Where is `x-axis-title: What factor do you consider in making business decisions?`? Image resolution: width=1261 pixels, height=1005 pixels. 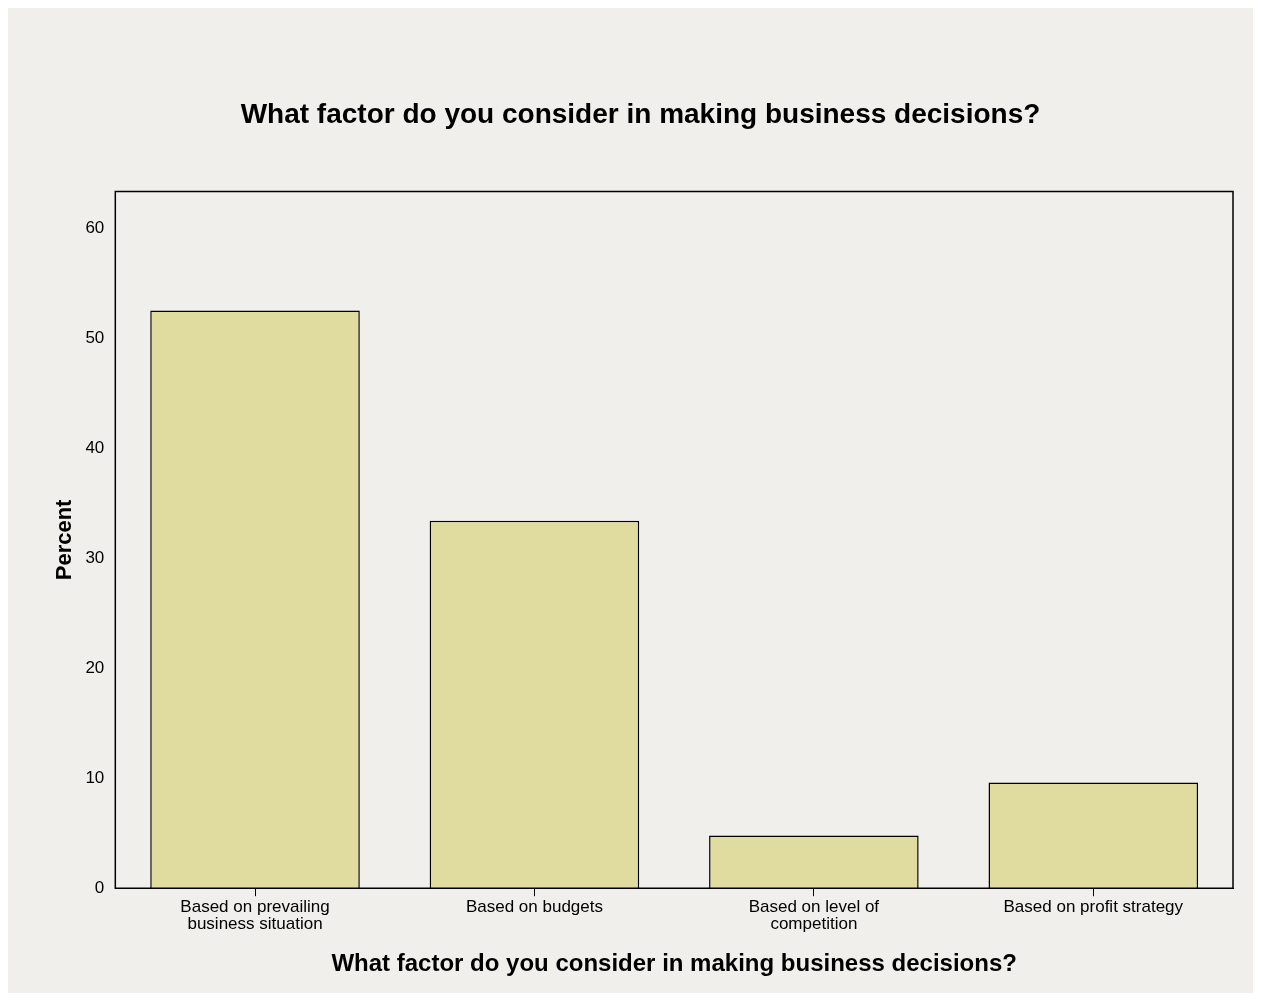 x-axis-title: What factor do you consider in making business decisions? is located at coordinates (674, 963).